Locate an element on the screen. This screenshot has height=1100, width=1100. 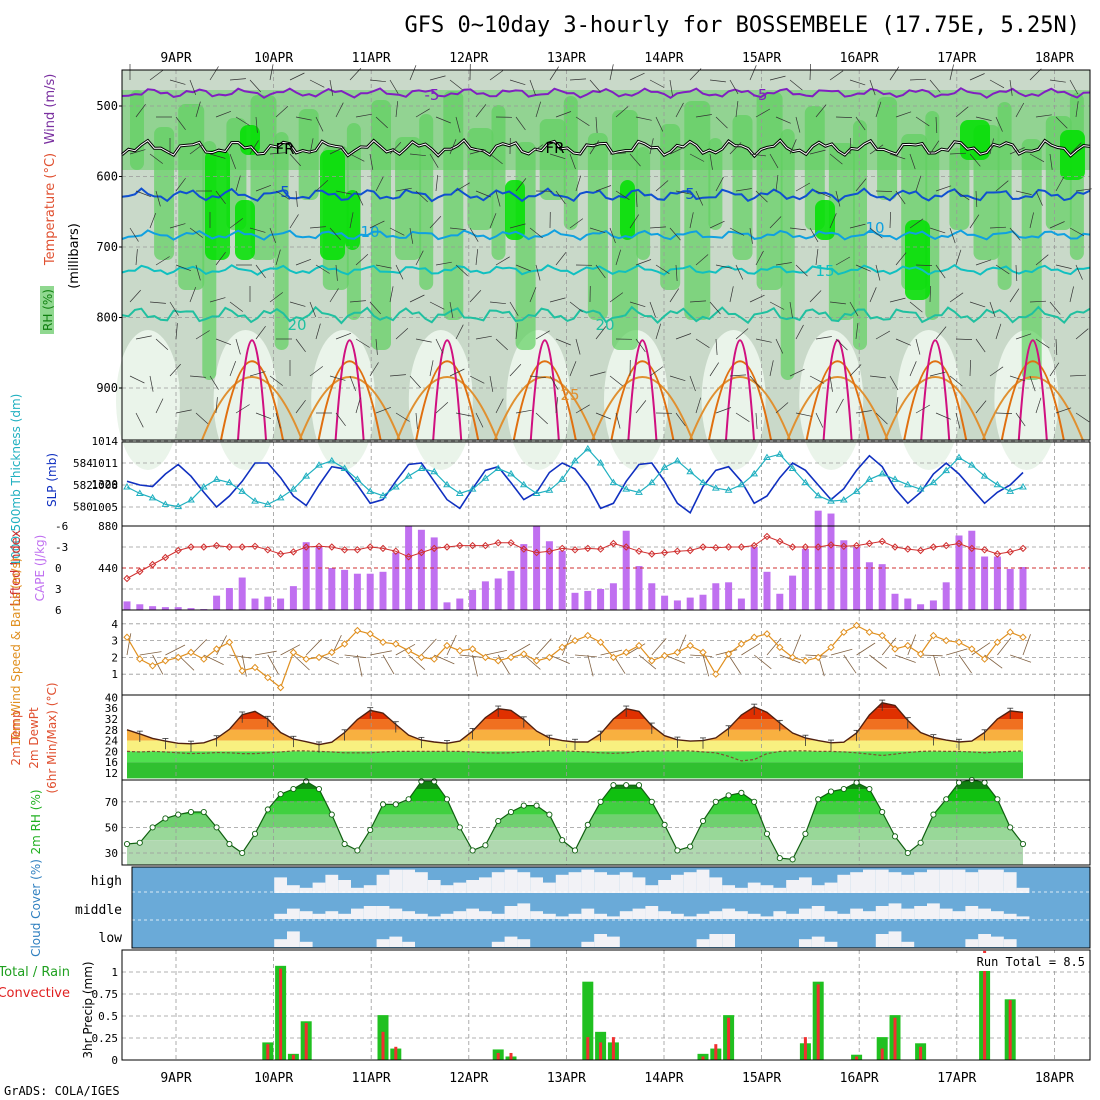
slp-tick: 1011 is located at coordinates (105, 463).